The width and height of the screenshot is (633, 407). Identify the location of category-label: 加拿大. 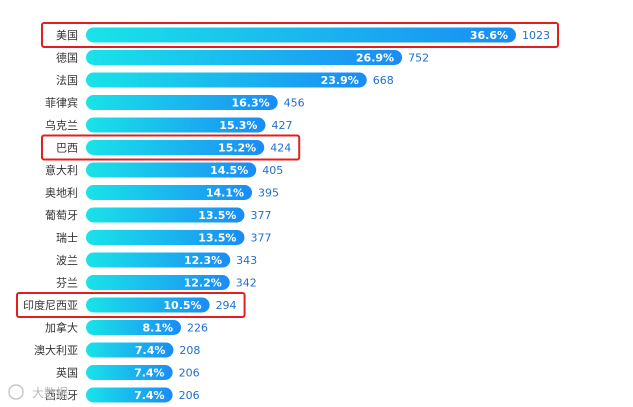
(61, 328).